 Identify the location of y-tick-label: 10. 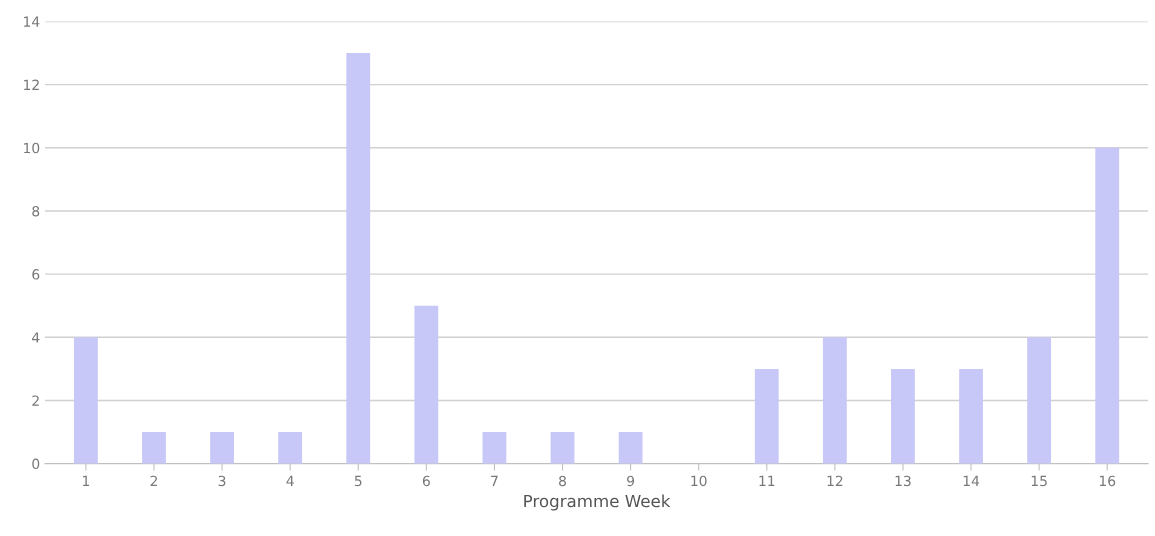
(32, 148).